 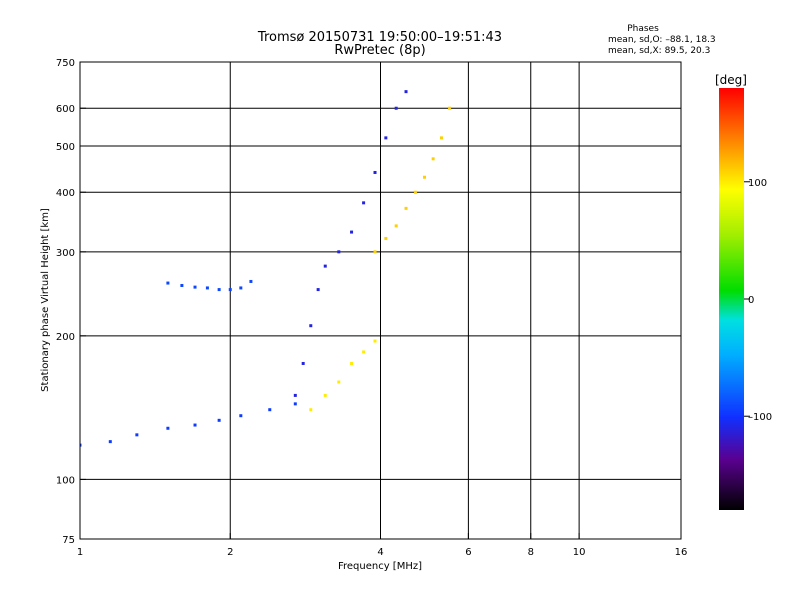 What do you see at coordinates (68, 540) in the screenshot?
I see `y-tick-label: 75` at bounding box center [68, 540].